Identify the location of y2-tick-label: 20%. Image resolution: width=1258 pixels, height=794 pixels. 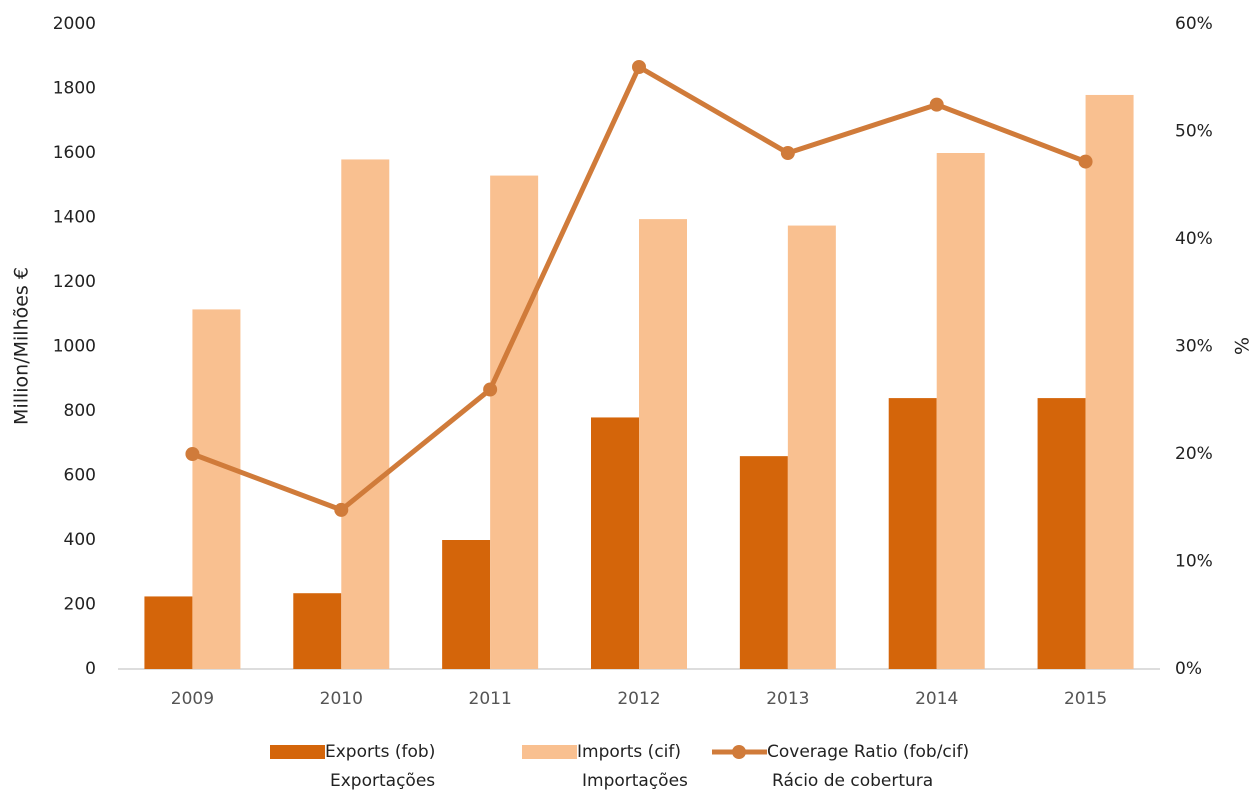
(1194, 454).